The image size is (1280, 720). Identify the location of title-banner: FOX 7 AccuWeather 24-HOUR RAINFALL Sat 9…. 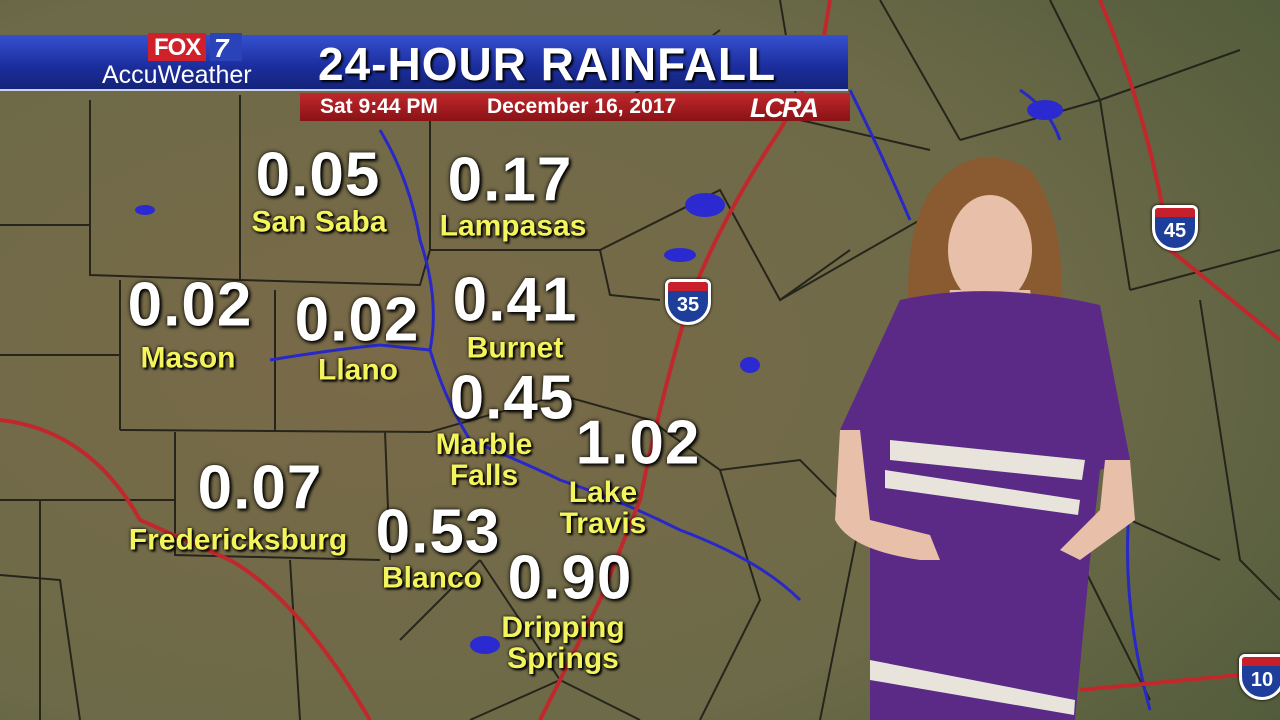
(425, 78).